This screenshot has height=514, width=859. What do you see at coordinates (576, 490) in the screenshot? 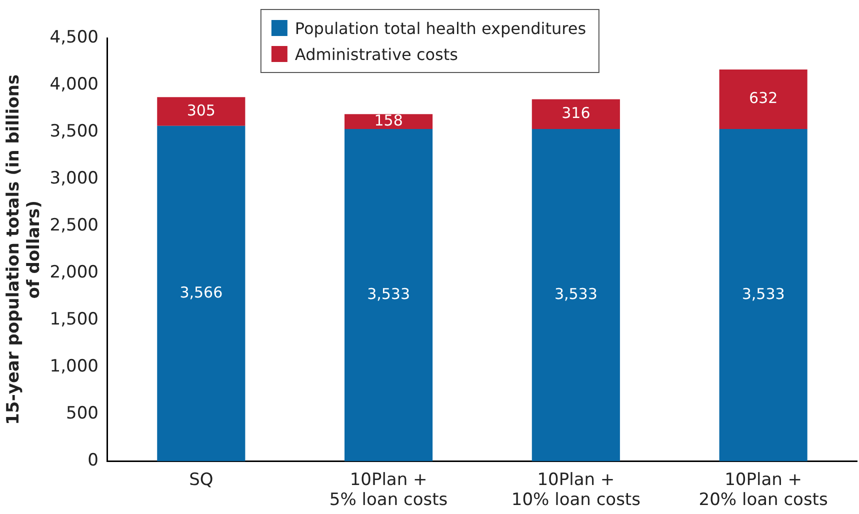
I see `x-tick-label: 10Plan + 10% loan costs` at bounding box center [576, 490].